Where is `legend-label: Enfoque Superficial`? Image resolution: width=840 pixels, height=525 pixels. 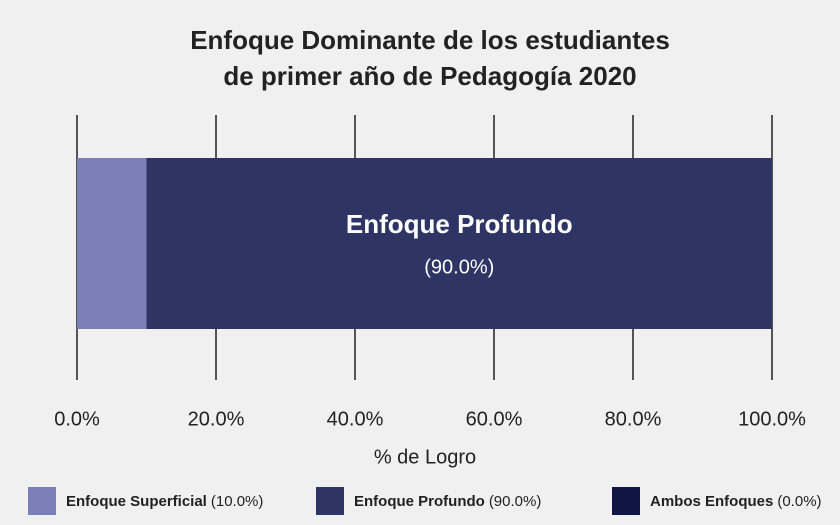 legend-label: Enfoque Superficial is located at coordinates (136, 501).